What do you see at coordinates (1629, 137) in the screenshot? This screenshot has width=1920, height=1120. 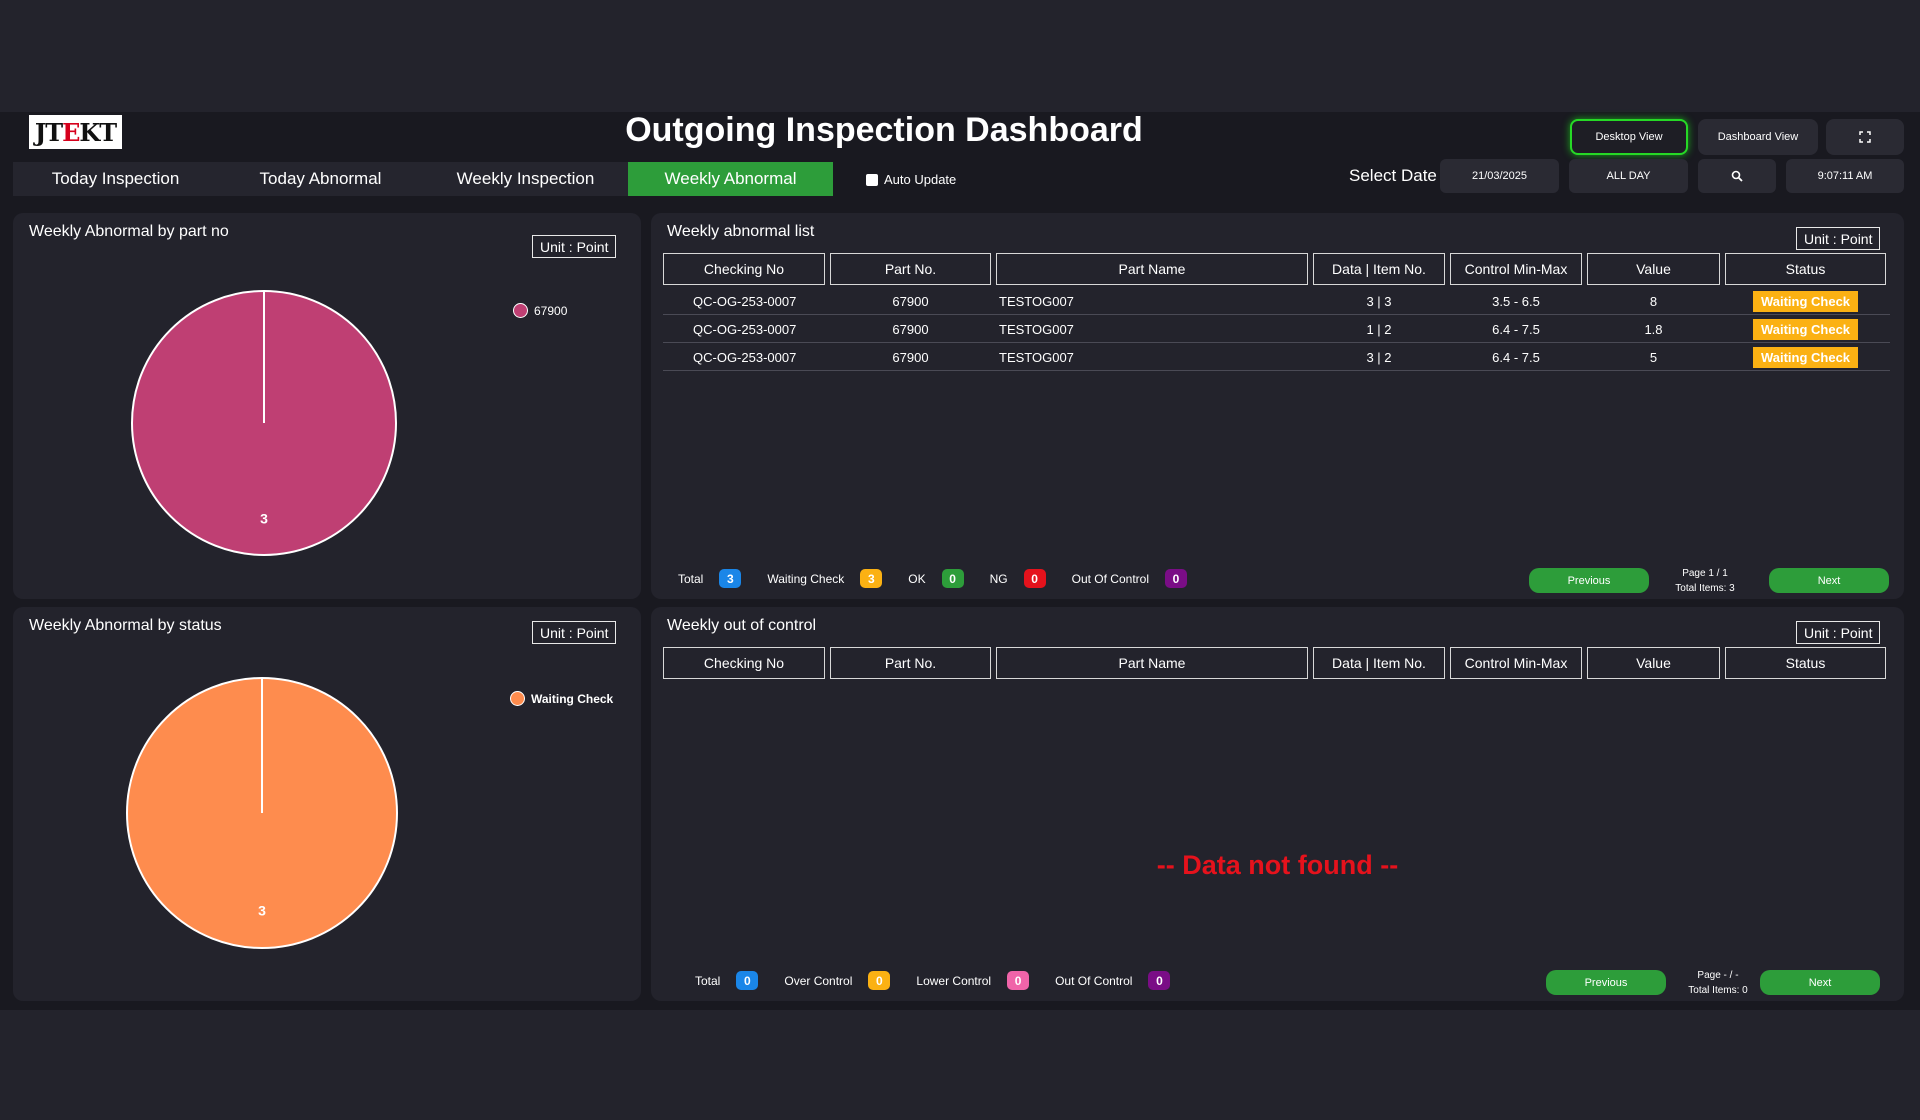 I see `desktop-view-button: Desktop View` at bounding box center [1629, 137].